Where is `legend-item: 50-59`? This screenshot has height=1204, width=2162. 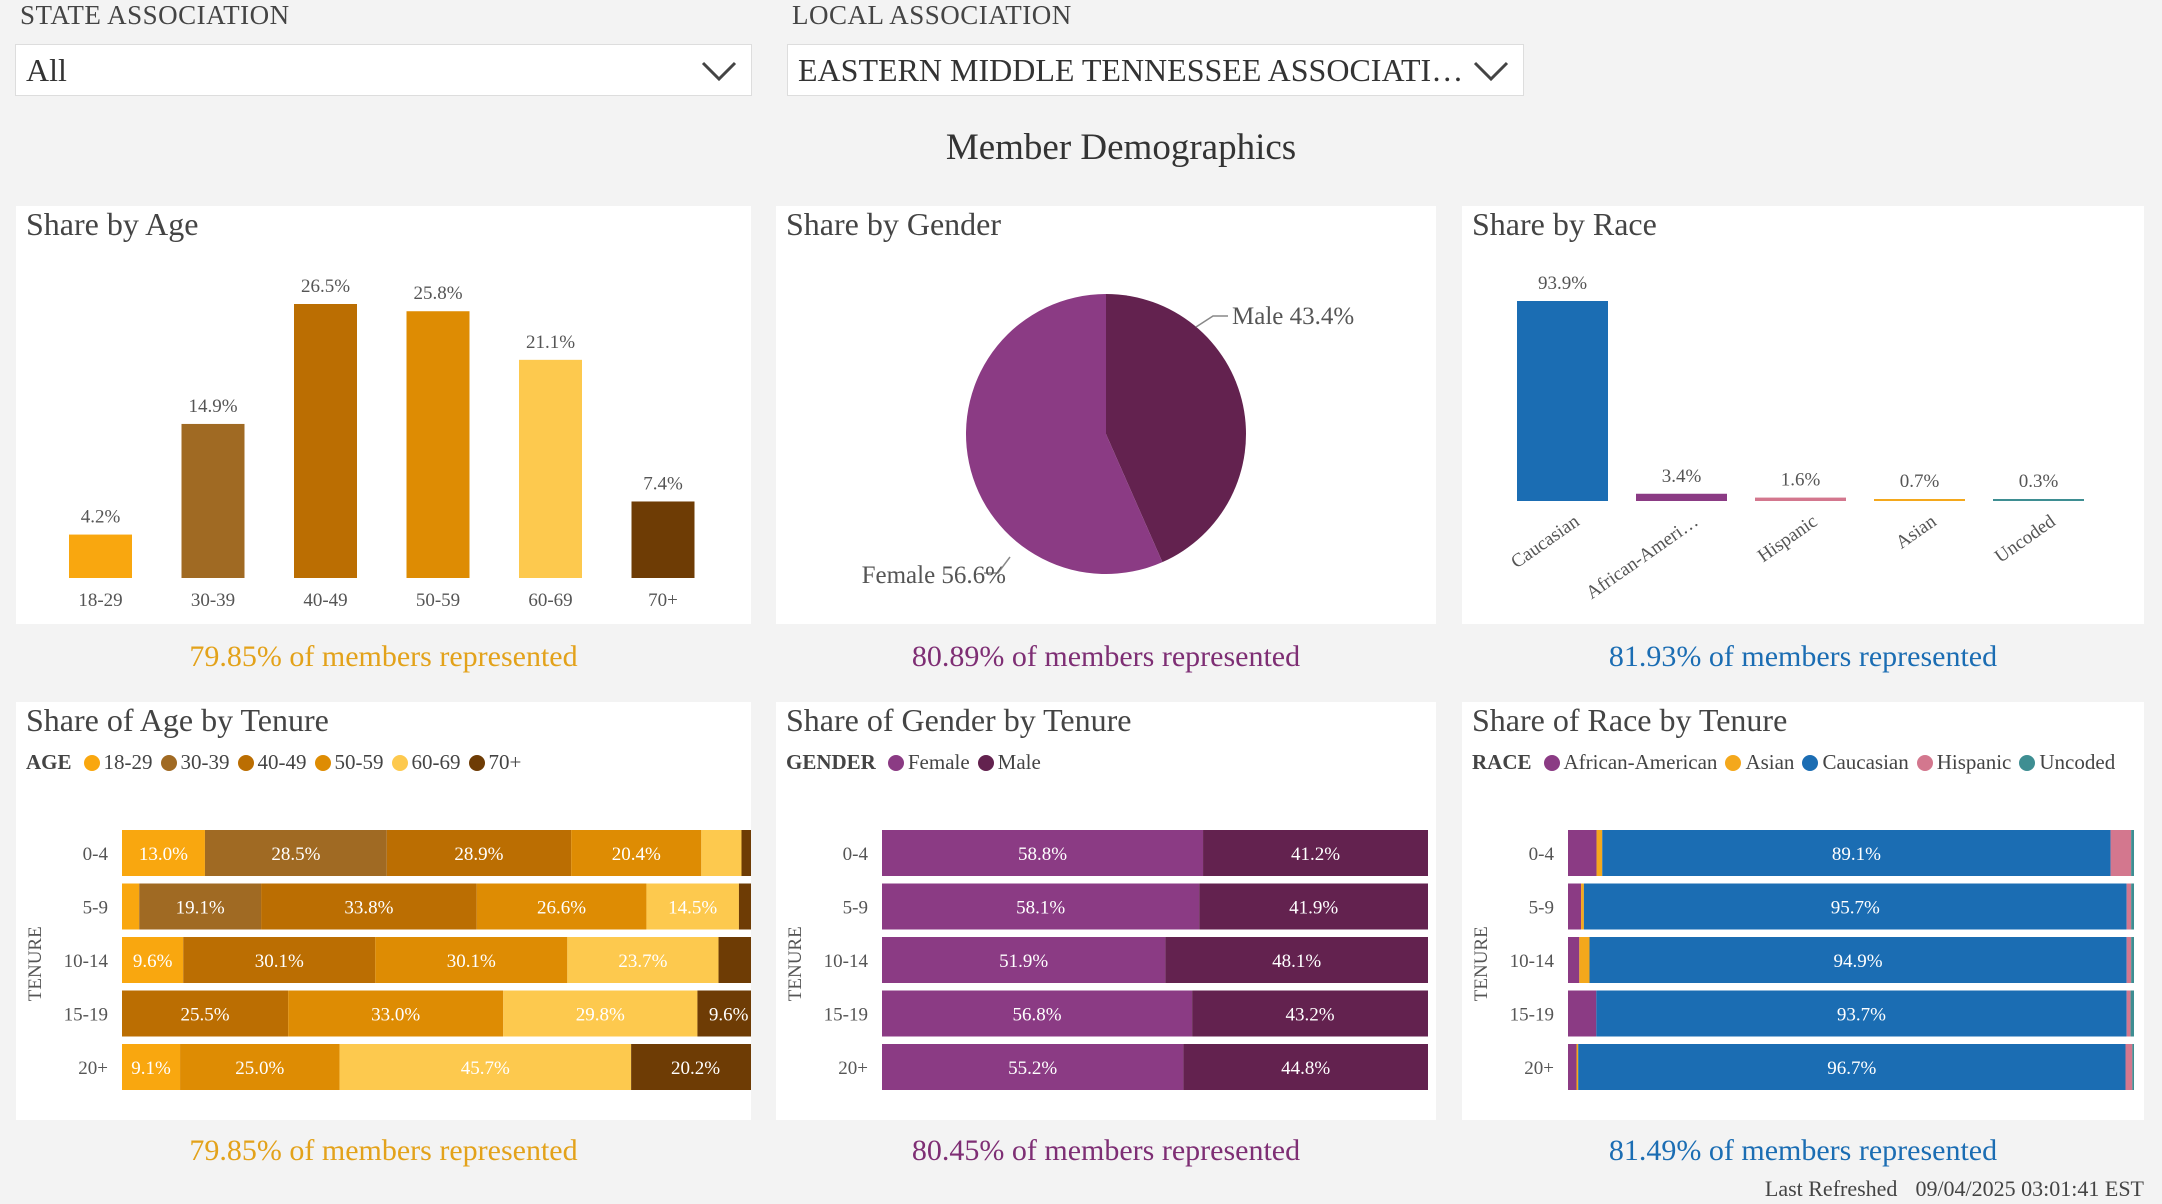 legend-item: 50-59 is located at coordinates (349, 762).